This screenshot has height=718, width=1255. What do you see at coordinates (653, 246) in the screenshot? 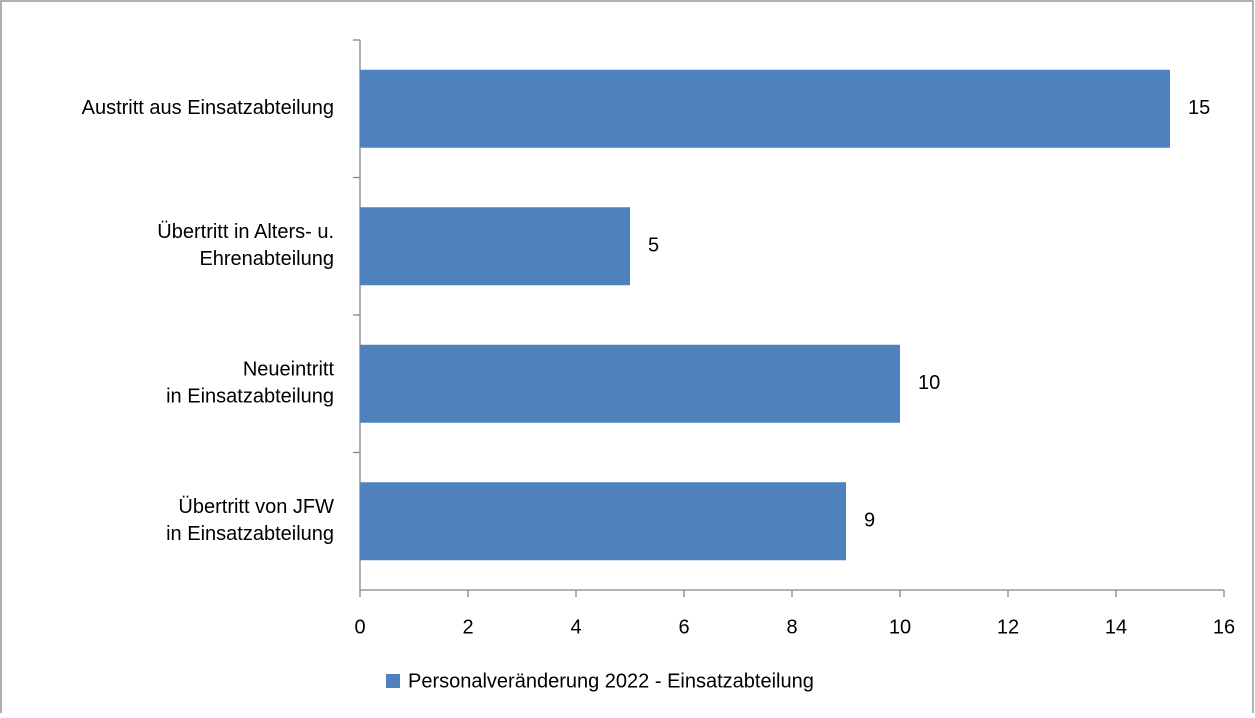
I see `data-label: 5` at bounding box center [653, 246].